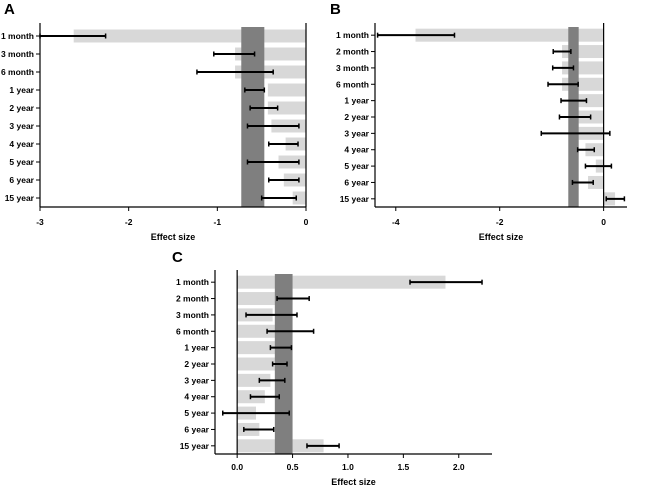 This screenshot has height=486, width=650. Describe the element at coordinates (218, 222) in the screenshot. I see `x-tick-label: -1` at that location.